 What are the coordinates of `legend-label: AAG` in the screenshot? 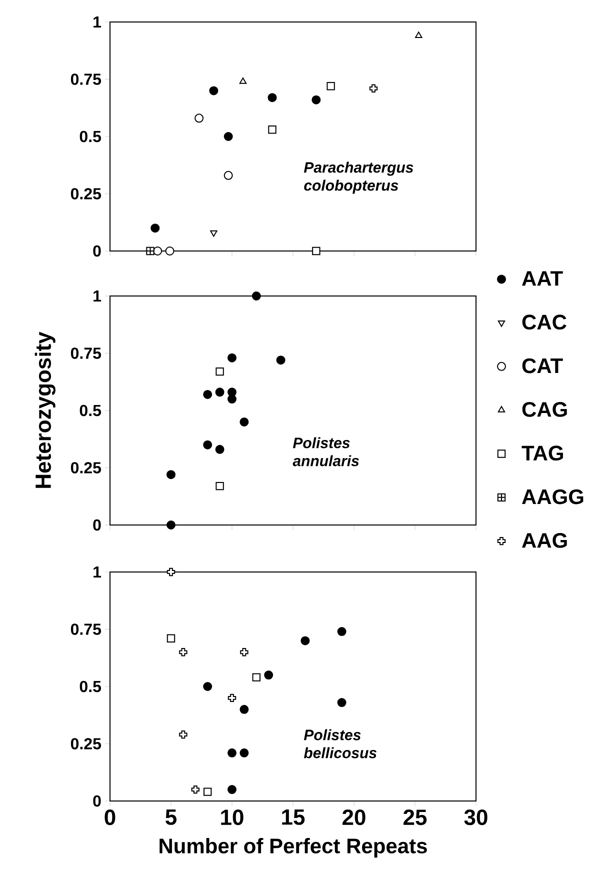 It's located at (544, 540).